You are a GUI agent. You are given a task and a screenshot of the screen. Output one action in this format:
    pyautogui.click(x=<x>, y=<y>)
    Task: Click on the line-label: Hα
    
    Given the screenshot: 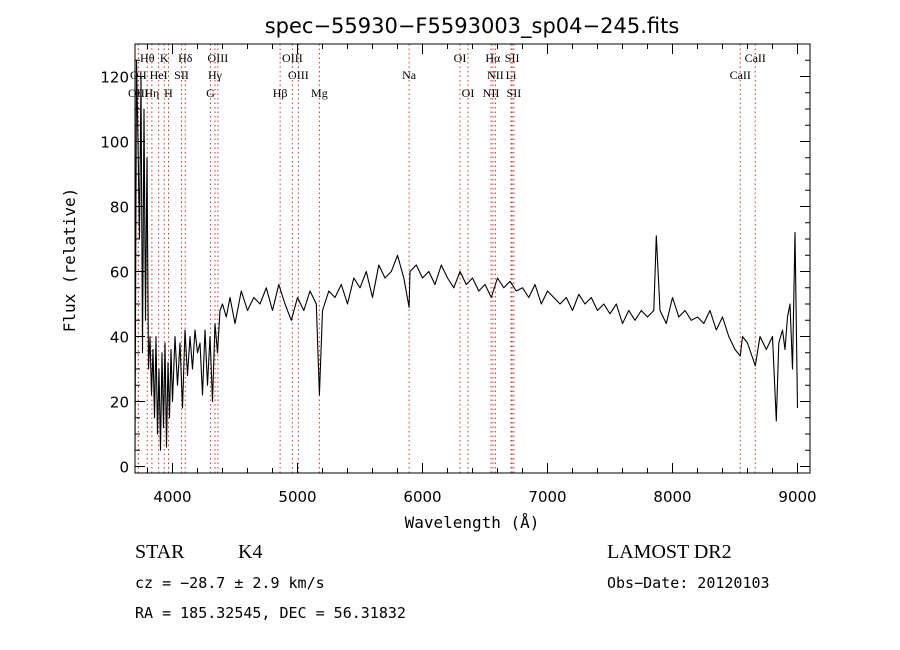 What is the action you would take?
    pyautogui.click(x=493, y=58)
    